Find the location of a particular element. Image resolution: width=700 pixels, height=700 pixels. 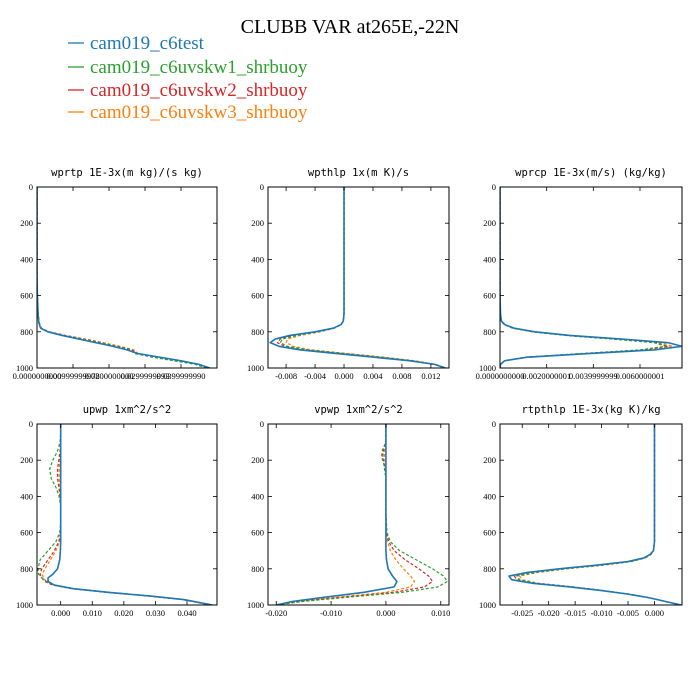

x-tick-label: 0.020 is located at coordinates (123, 613).